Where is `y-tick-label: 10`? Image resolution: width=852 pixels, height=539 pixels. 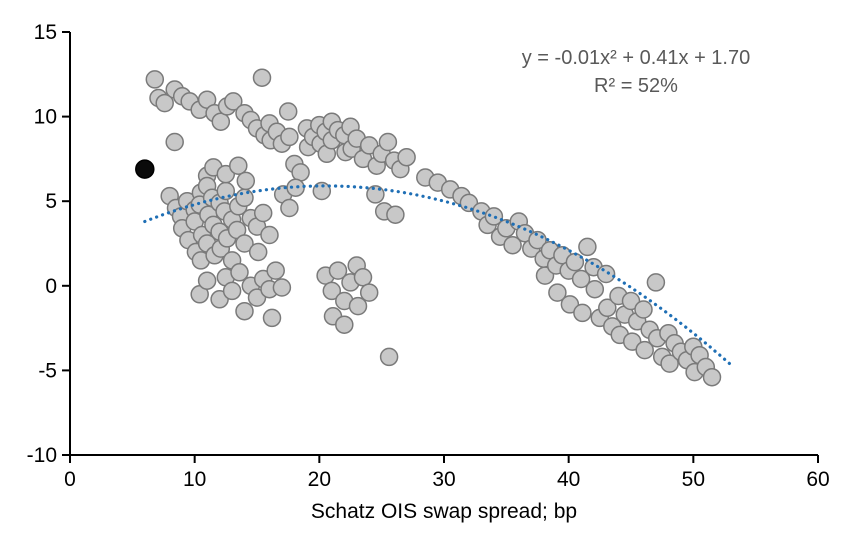 y-tick-label: 10 is located at coordinates (45, 117).